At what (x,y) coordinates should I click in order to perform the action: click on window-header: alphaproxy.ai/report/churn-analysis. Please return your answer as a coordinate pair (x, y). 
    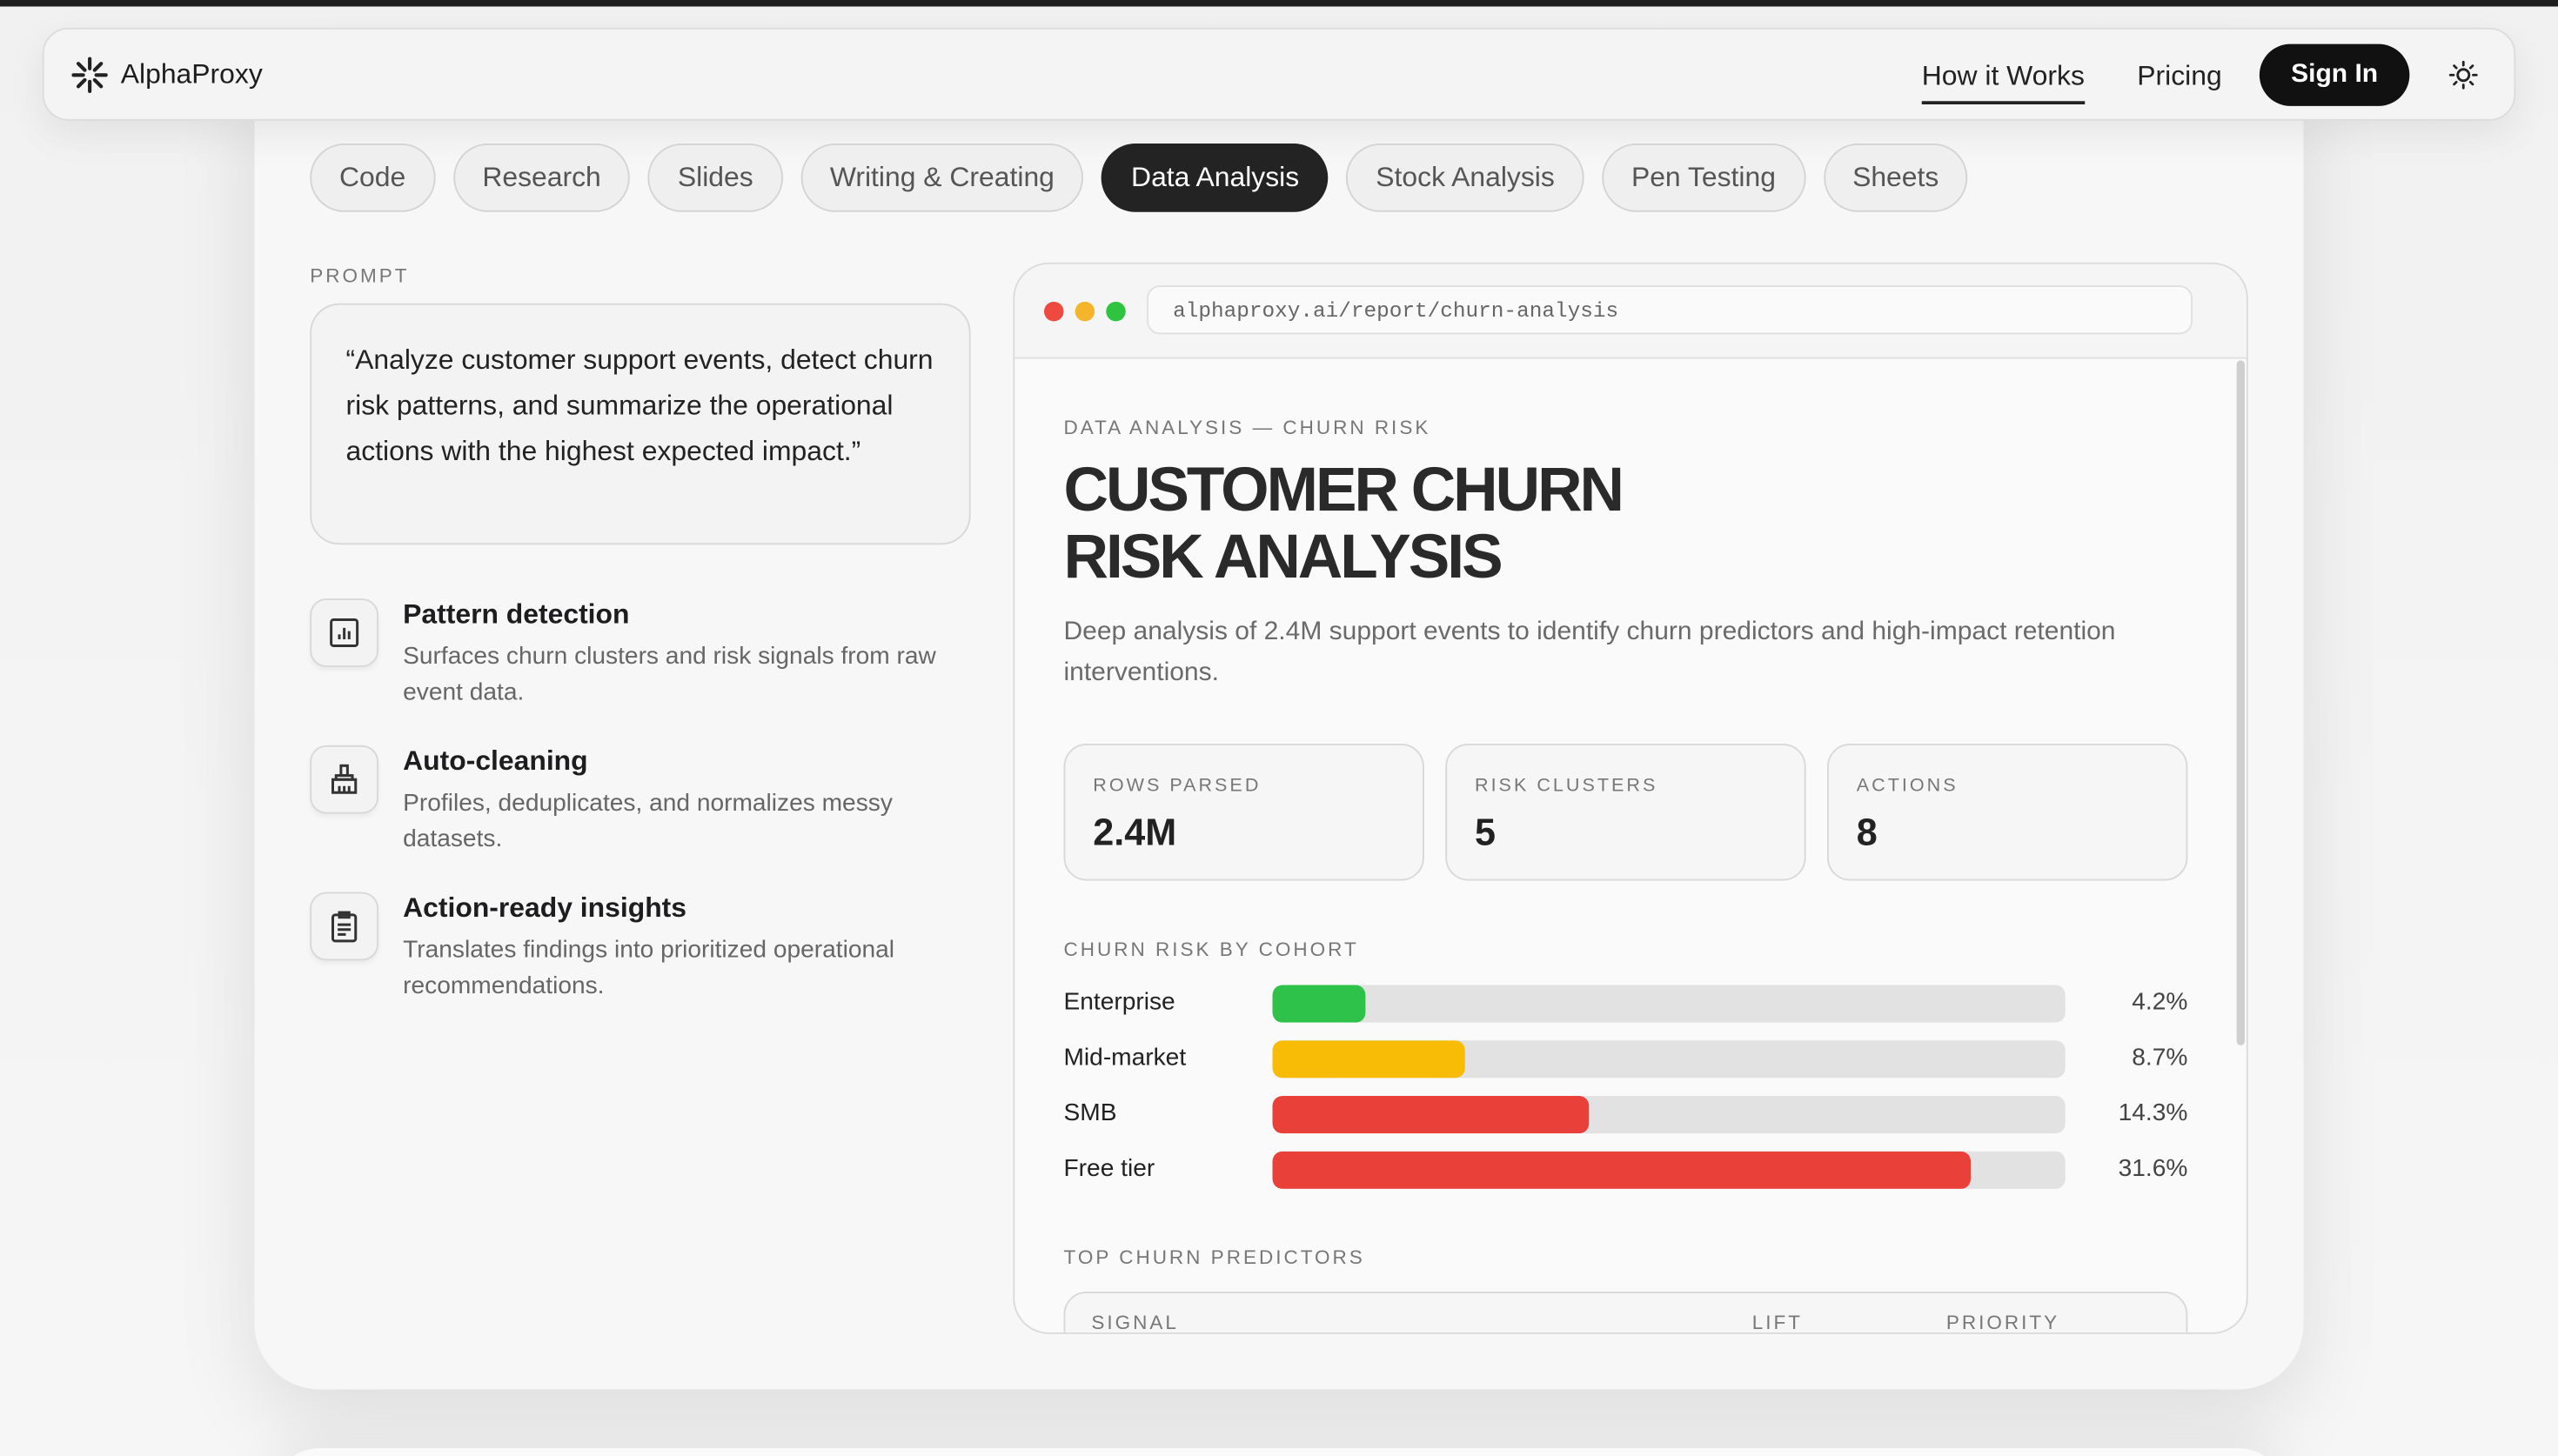
    Looking at the image, I should click on (1630, 311).